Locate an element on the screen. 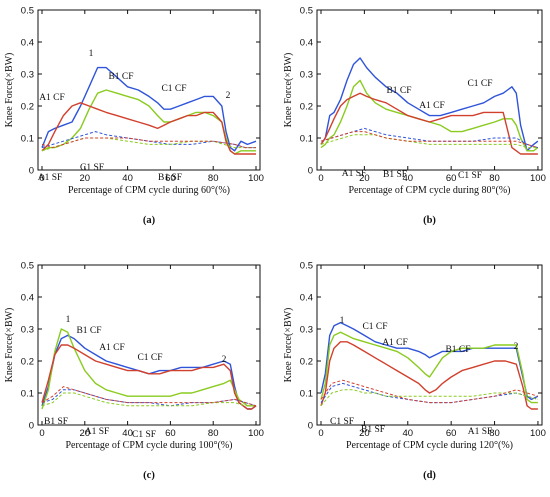 The height and width of the screenshot is (497, 550). panel-label: (a) is located at coordinates (149, 220).